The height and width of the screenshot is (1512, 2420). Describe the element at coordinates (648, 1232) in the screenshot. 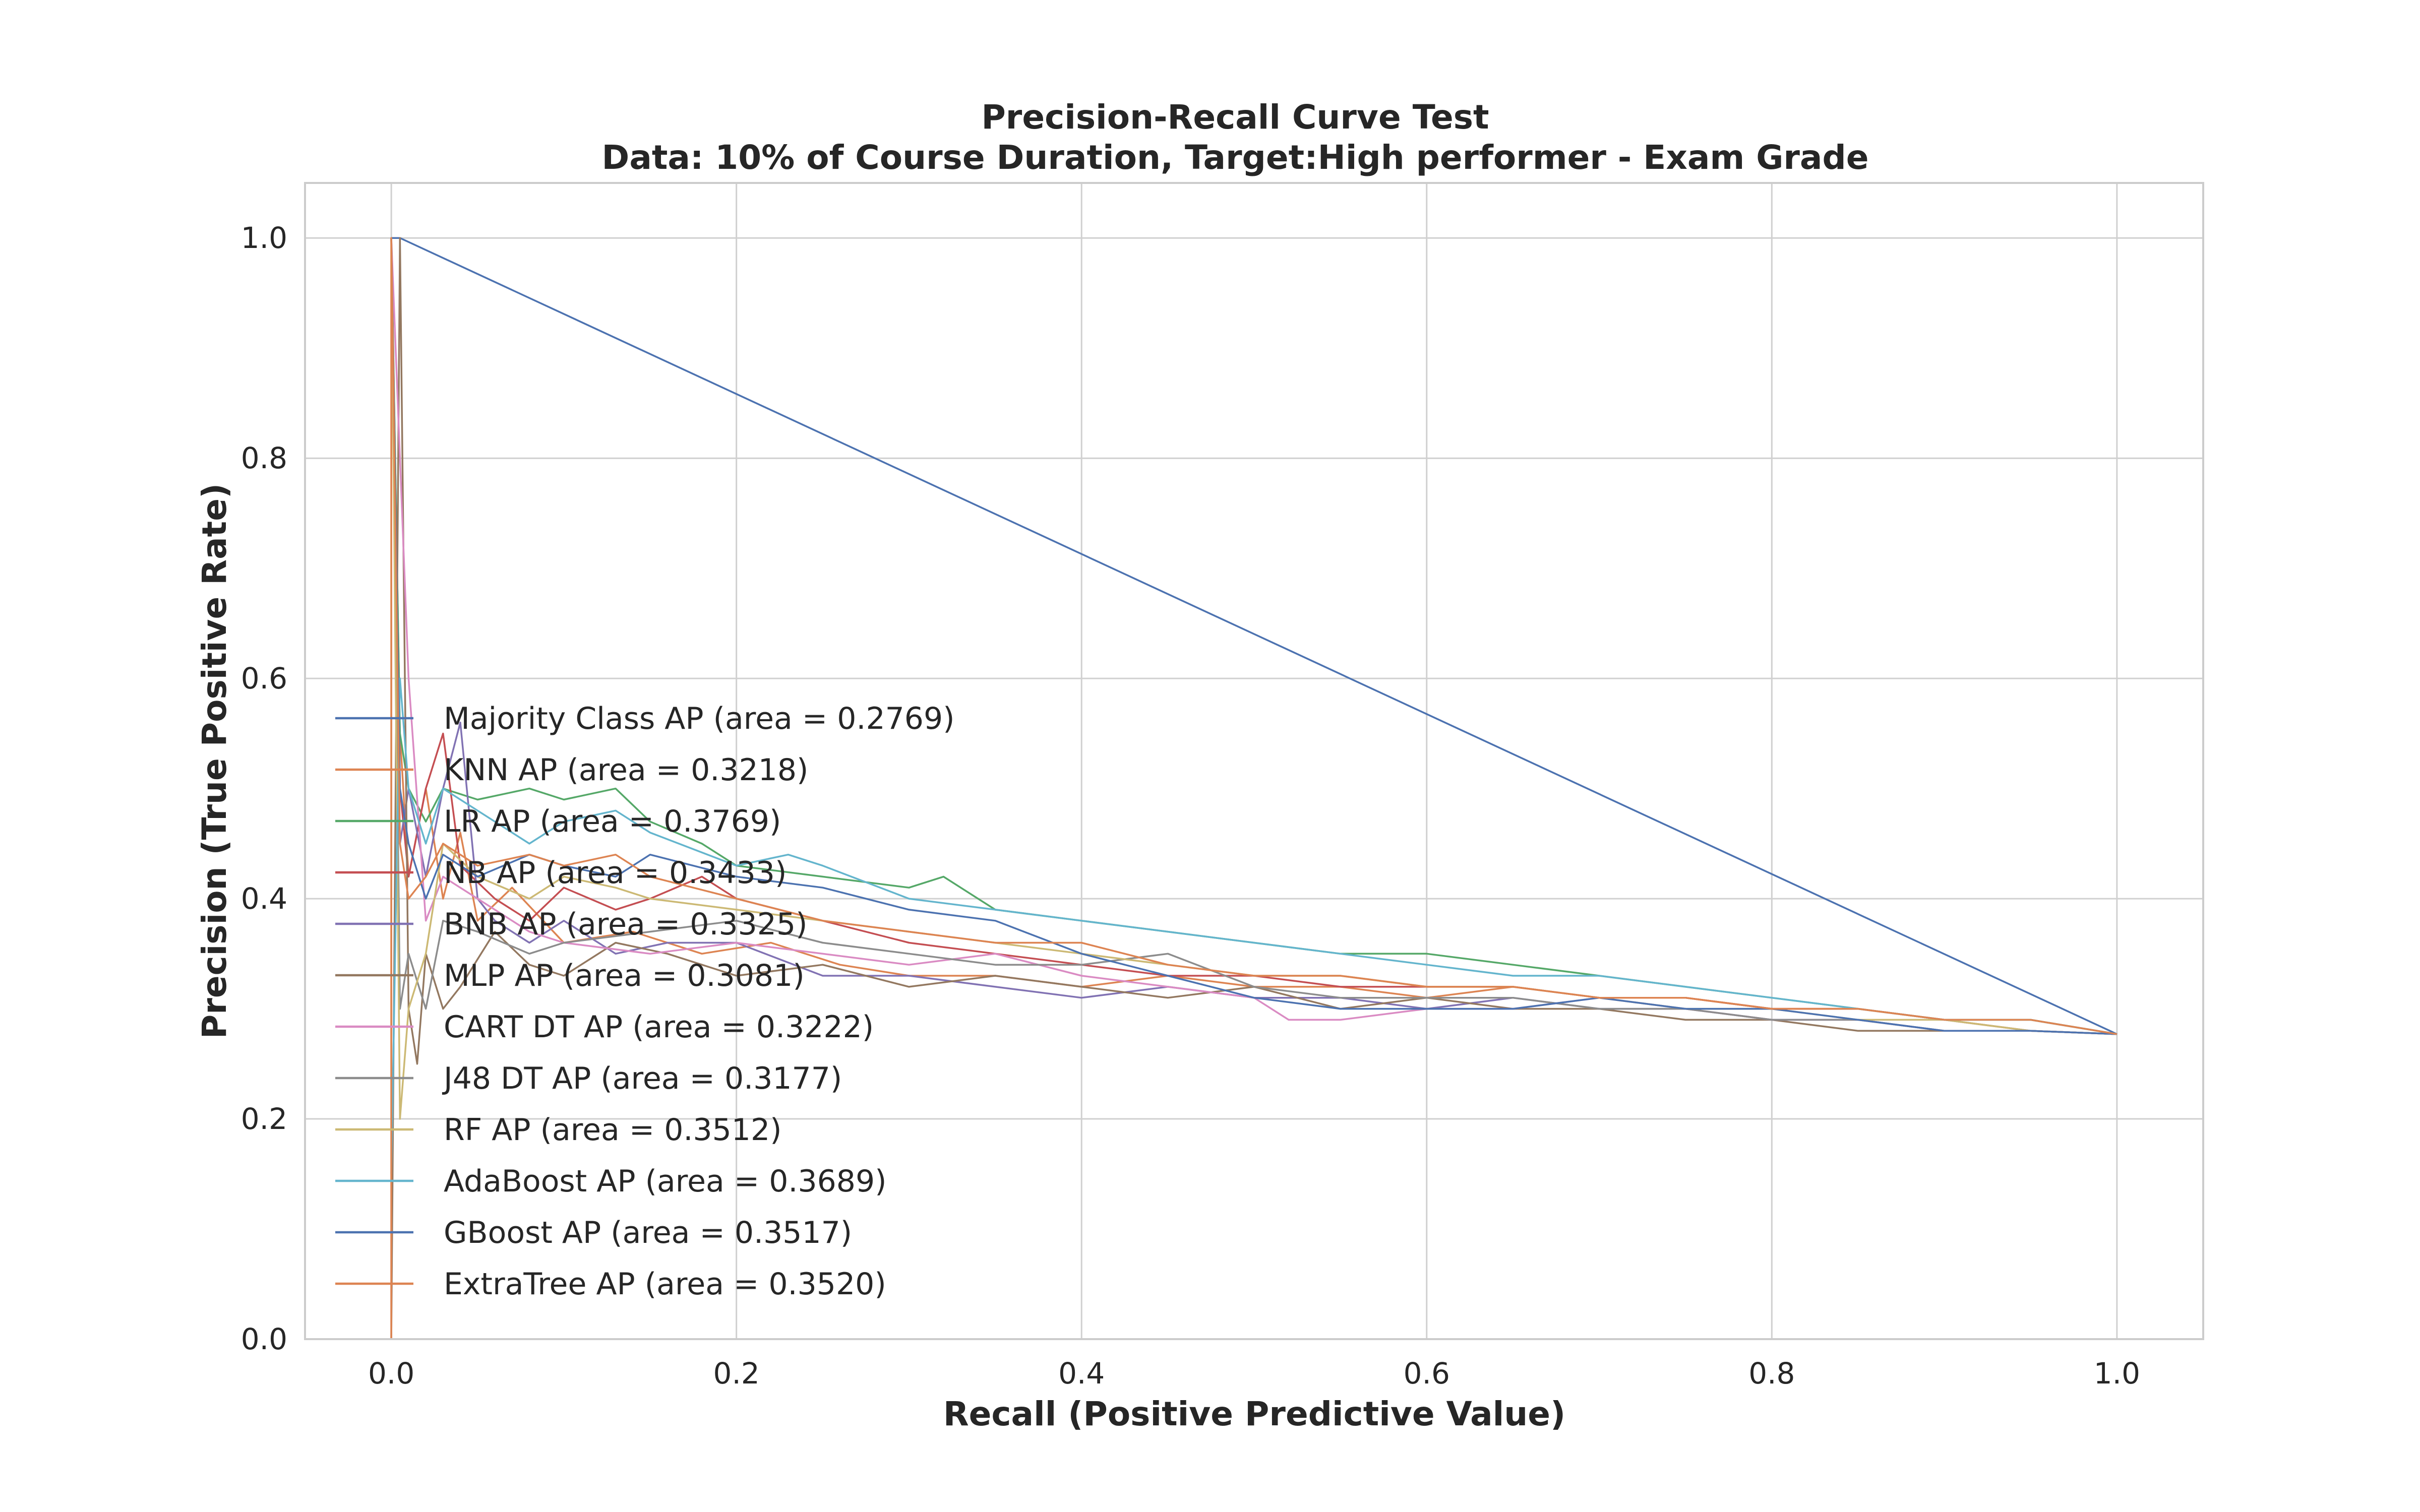

I see `legend-label: GBoost AP (area = 0.3517)` at that location.